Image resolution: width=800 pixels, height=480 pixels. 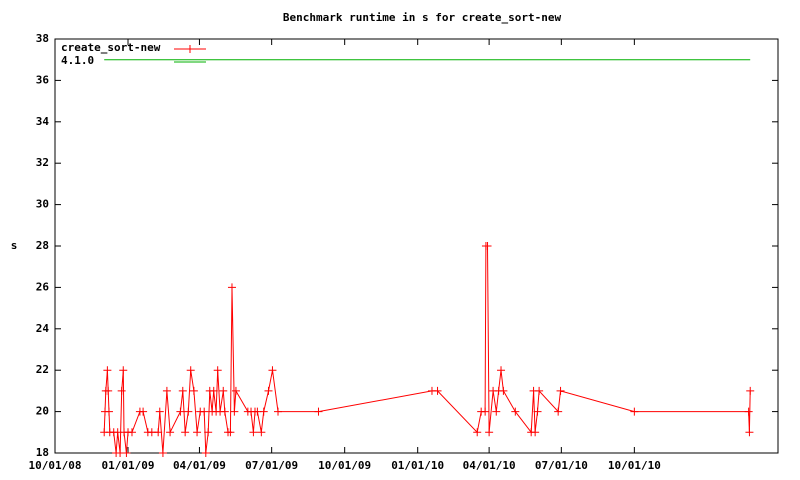 What do you see at coordinates (43, 121) in the screenshot?
I see `y-tick-label: 34` at bounding box center [43, 121].